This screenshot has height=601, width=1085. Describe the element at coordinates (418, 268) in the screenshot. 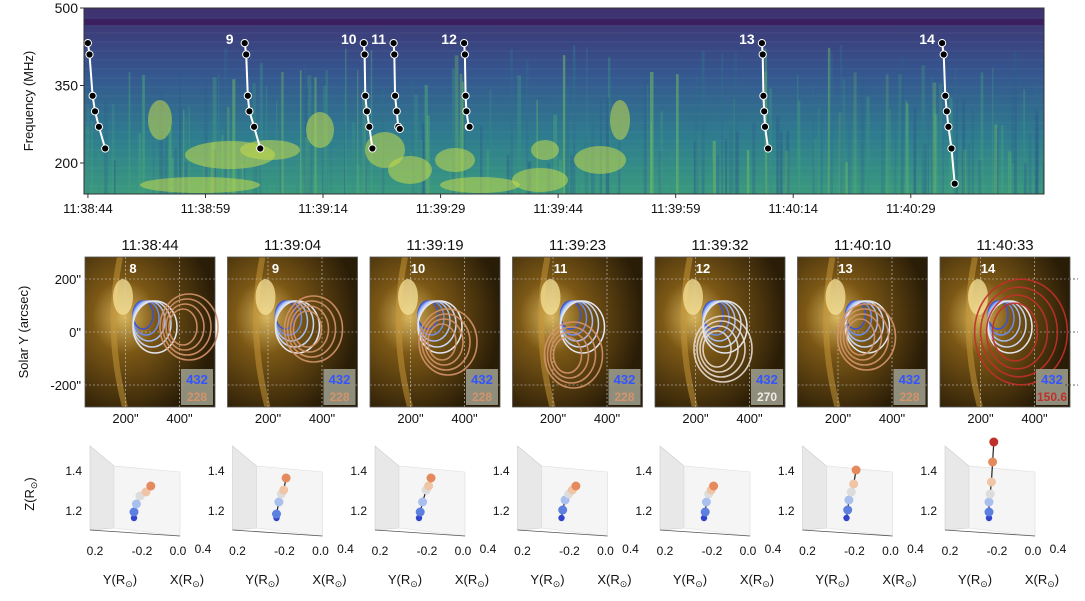

I see `image-panel-label: 10` at that location.